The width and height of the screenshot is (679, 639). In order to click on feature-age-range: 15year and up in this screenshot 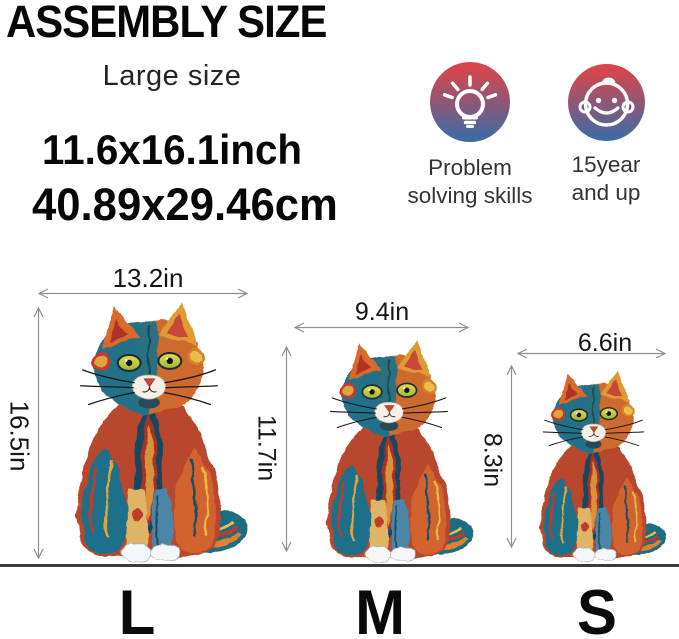, I will do `click(606, 135)`.